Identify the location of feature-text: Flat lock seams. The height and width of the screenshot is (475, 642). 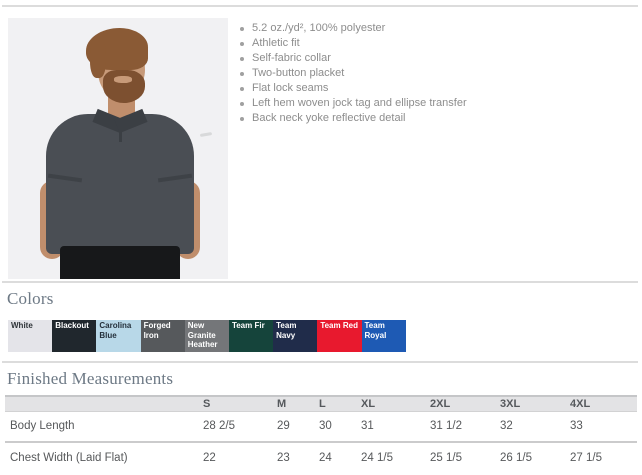
(290, 88).